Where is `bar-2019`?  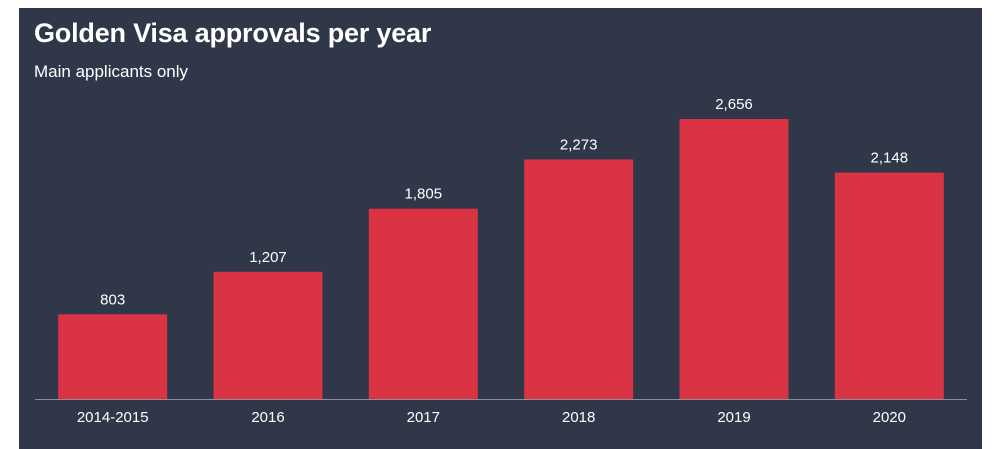
bar-2019 is located at coordinates (734, 259).